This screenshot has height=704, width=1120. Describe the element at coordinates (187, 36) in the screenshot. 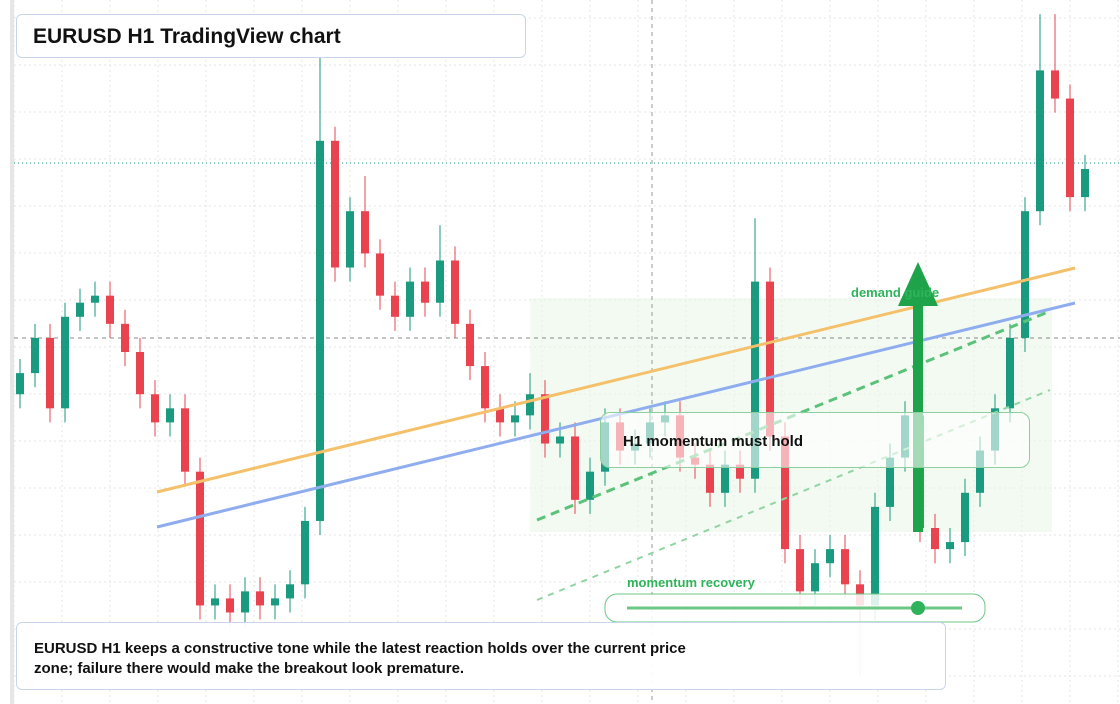

I see `title: EURUSD H1 TradingView chart` at that location.